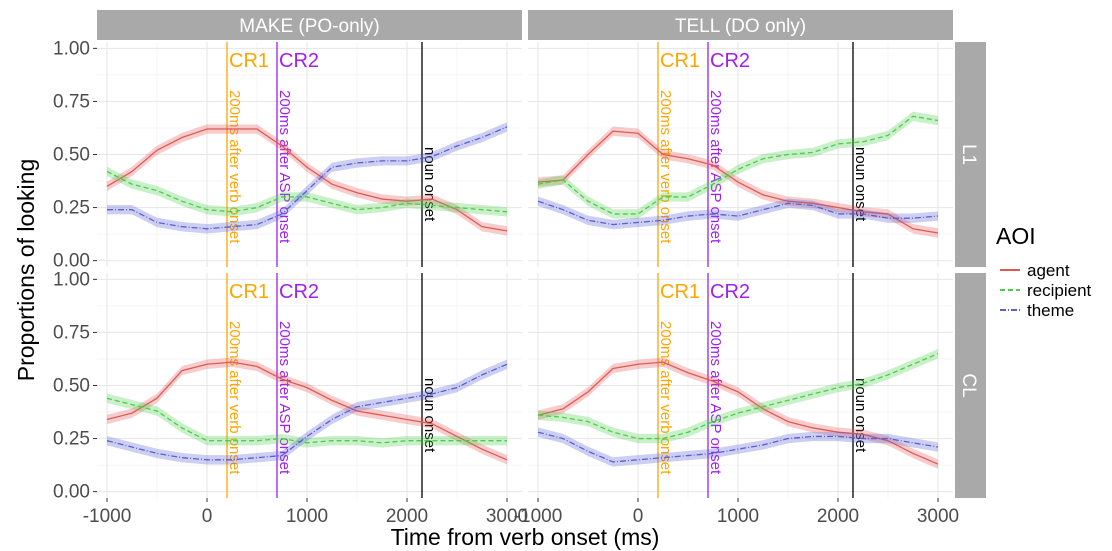 The width and height of the screenshot is (1112, 551). Describe the element at coordinates (1016, 236) in the screenshot. I see `legend-title: AOI` at that location.